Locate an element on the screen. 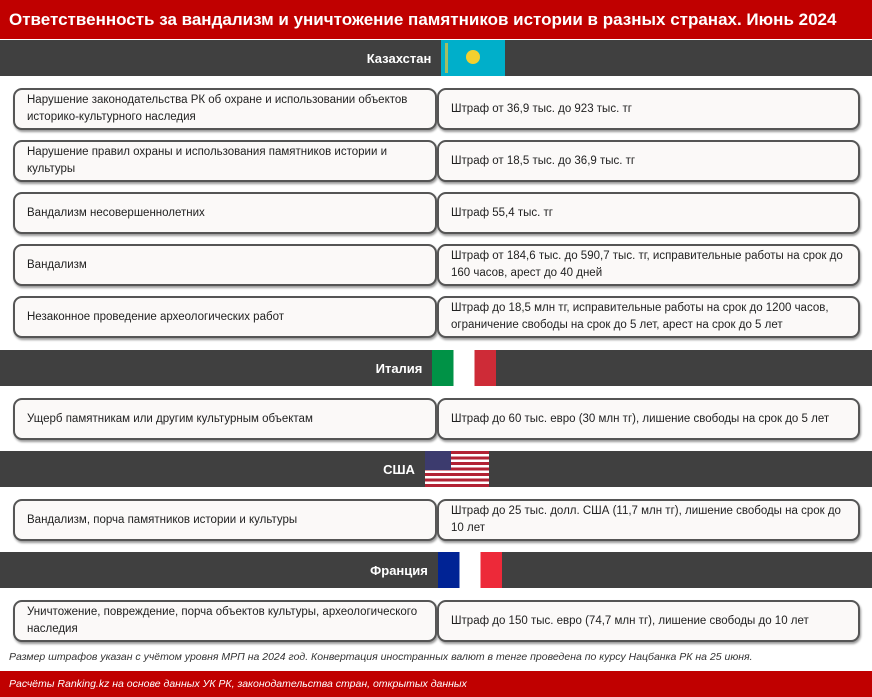  country-name: США is located at coordinates (399, 469).